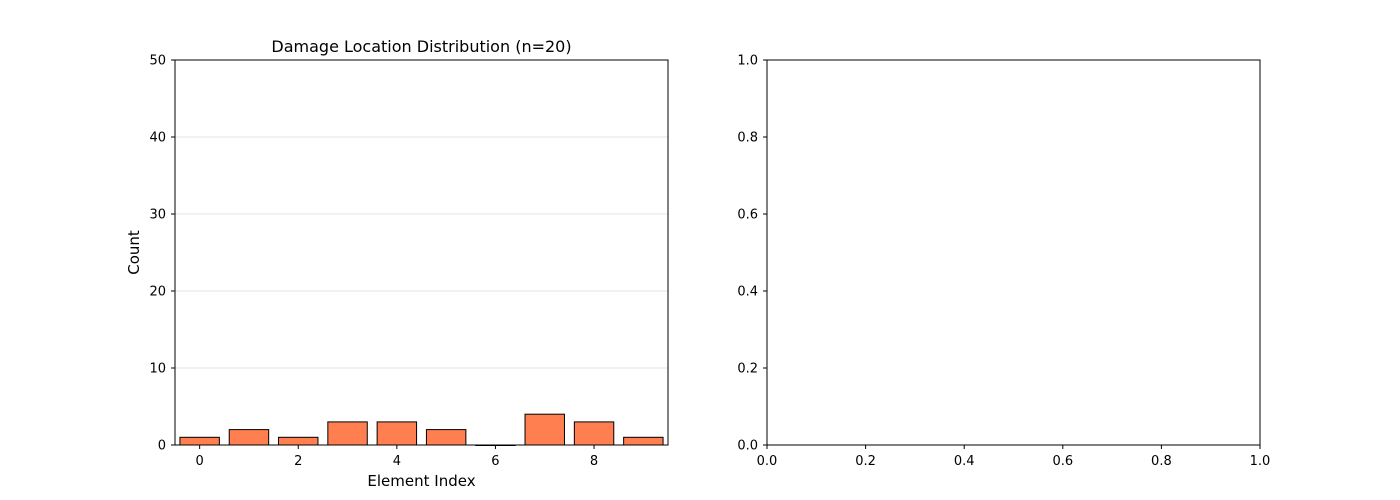 Image resolution: width=1400 pixels, height=500 pixels. I want to click on x-tick-label: 0.2, so click(865, 461).